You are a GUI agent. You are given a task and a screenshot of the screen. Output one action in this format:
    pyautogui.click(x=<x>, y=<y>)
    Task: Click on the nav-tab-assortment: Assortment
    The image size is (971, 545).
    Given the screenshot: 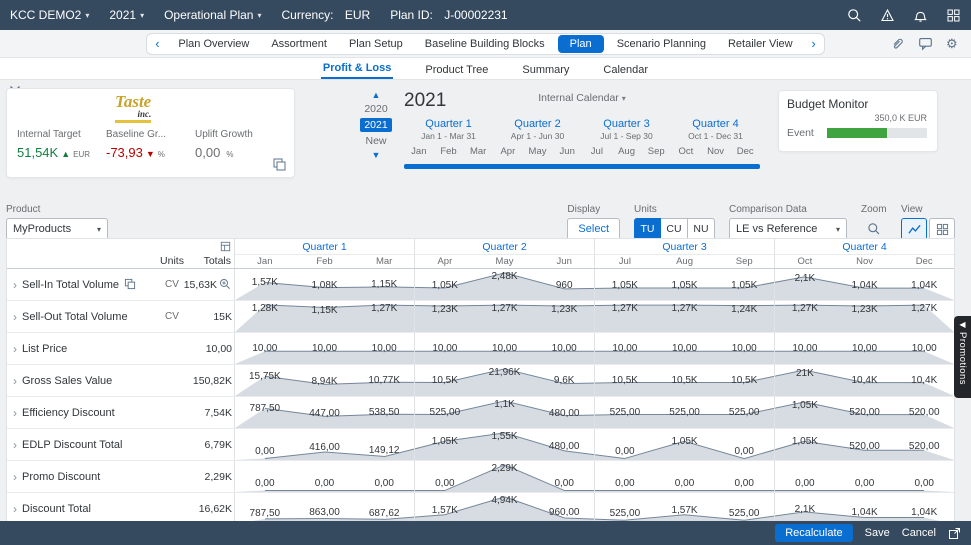 What is the action you would take?
    pyautogui.click(x=299, y=44)
    